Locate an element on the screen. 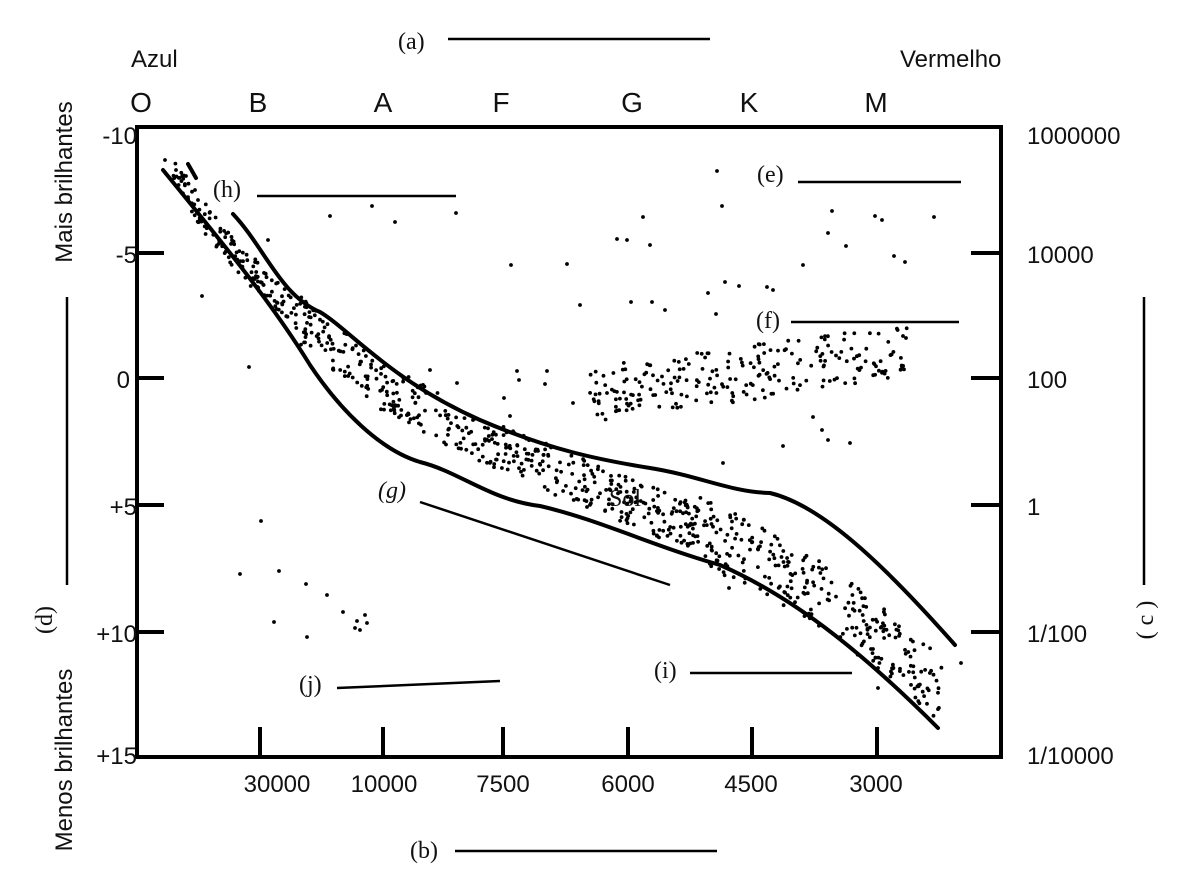 The width and height of the screenshot is (1200, 889). magnitude-tick-label: +10 is located at coordinates (116, 634).